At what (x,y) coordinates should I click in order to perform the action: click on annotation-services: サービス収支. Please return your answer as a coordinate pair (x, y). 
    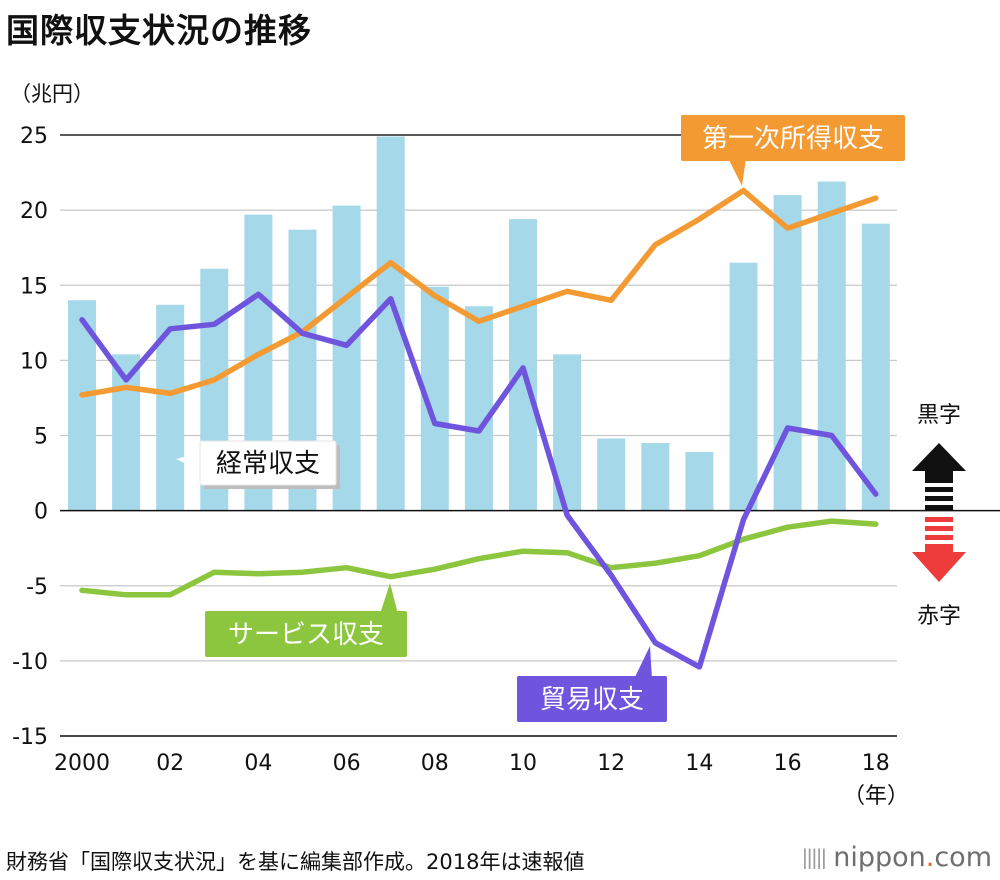
    Looking at the image, I should click on (306, 620).